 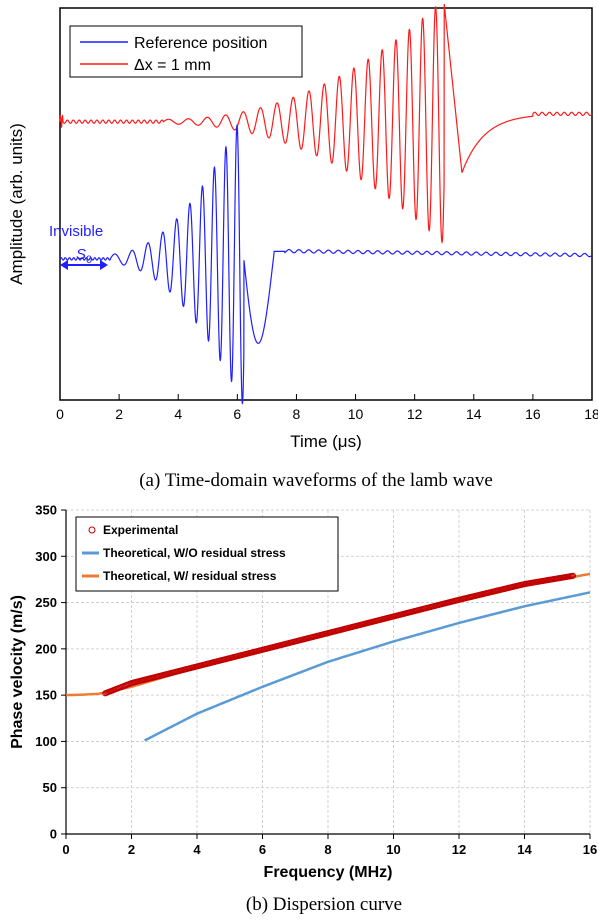 What do you see at coordinates (328, 872) in the screenshot?
I see `chart-b-x-axis-label: Frequency (MHz)` at bounding box center [328, 872].